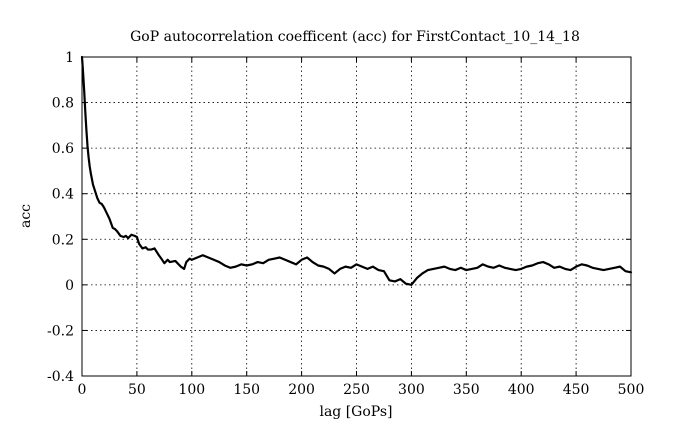 This screenshot has height=433, width=689. Describe the element at coordinates (60, 377) in the screenshot. I see `y-tick-label: -0.4` at that location.